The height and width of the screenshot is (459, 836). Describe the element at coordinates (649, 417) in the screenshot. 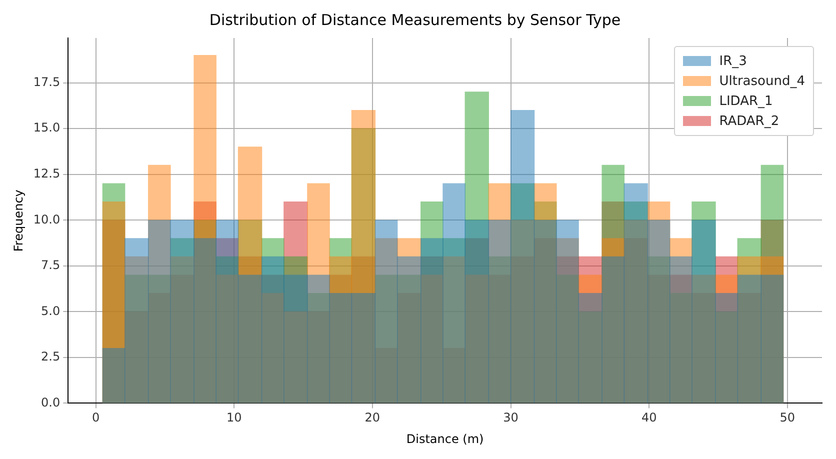

I see `x-tick-label: 40` at that location.